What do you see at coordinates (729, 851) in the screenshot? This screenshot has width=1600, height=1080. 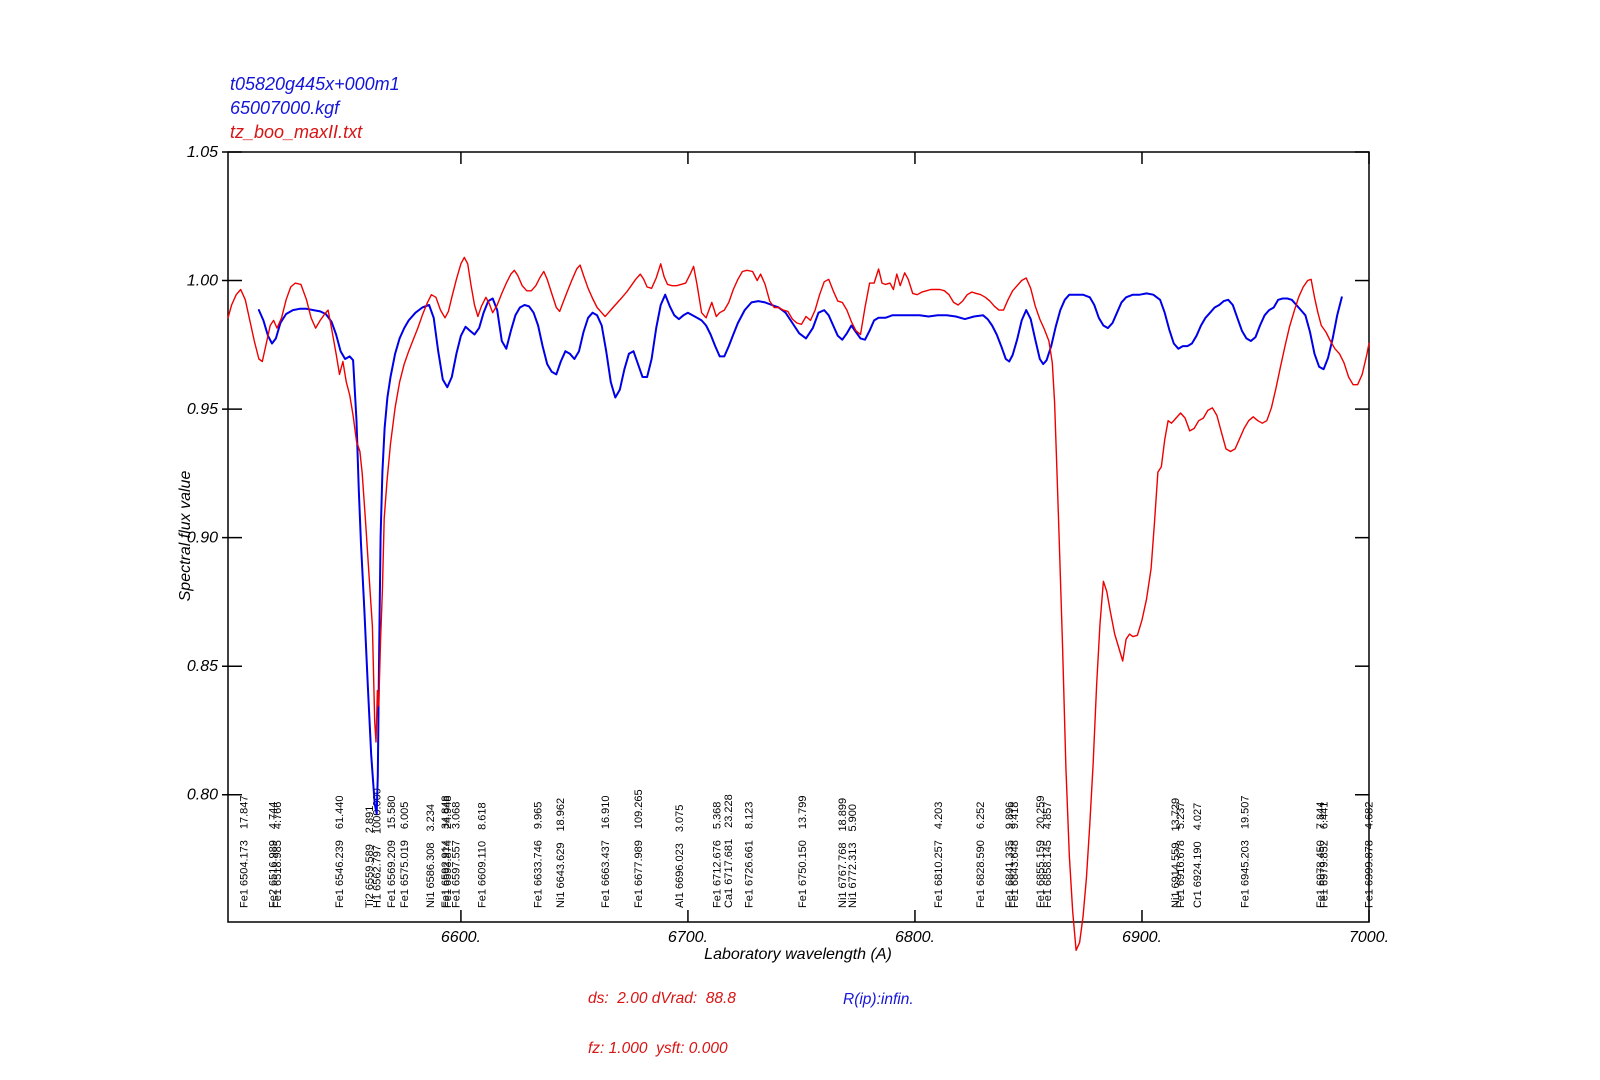 I see `line-id-label: Ca1 6717.681 23.228` at bounding box center [729, 851].